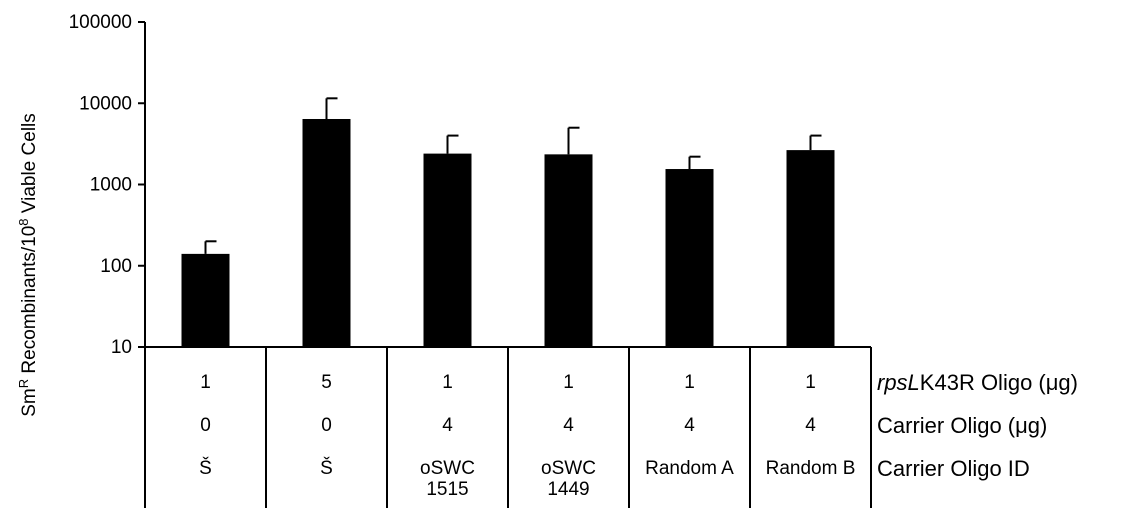 This screenshot has width=1130, height=508. What do you see at coordinates (447, 479) in the screenshot?
I see `table-cell: oSWC 1515` at bounding box center [447, 479].